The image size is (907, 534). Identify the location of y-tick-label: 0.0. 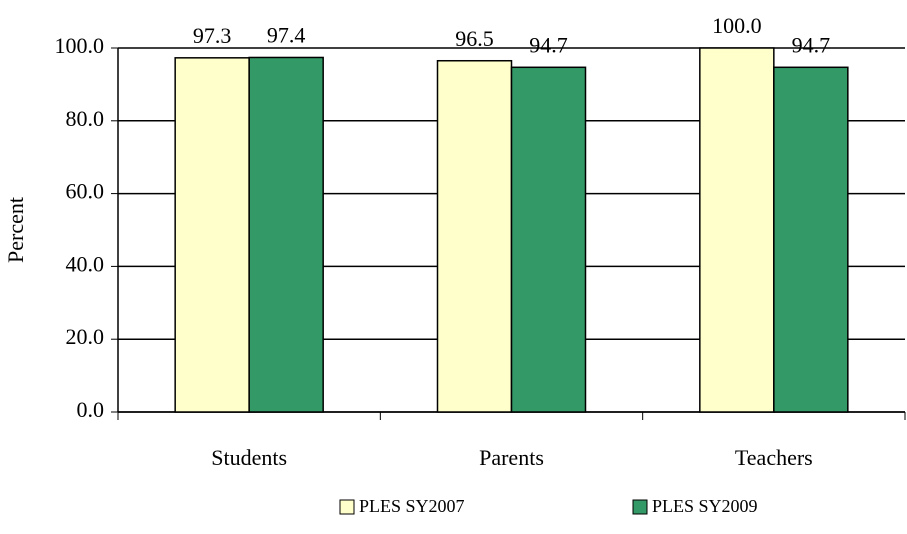
(91, 409).